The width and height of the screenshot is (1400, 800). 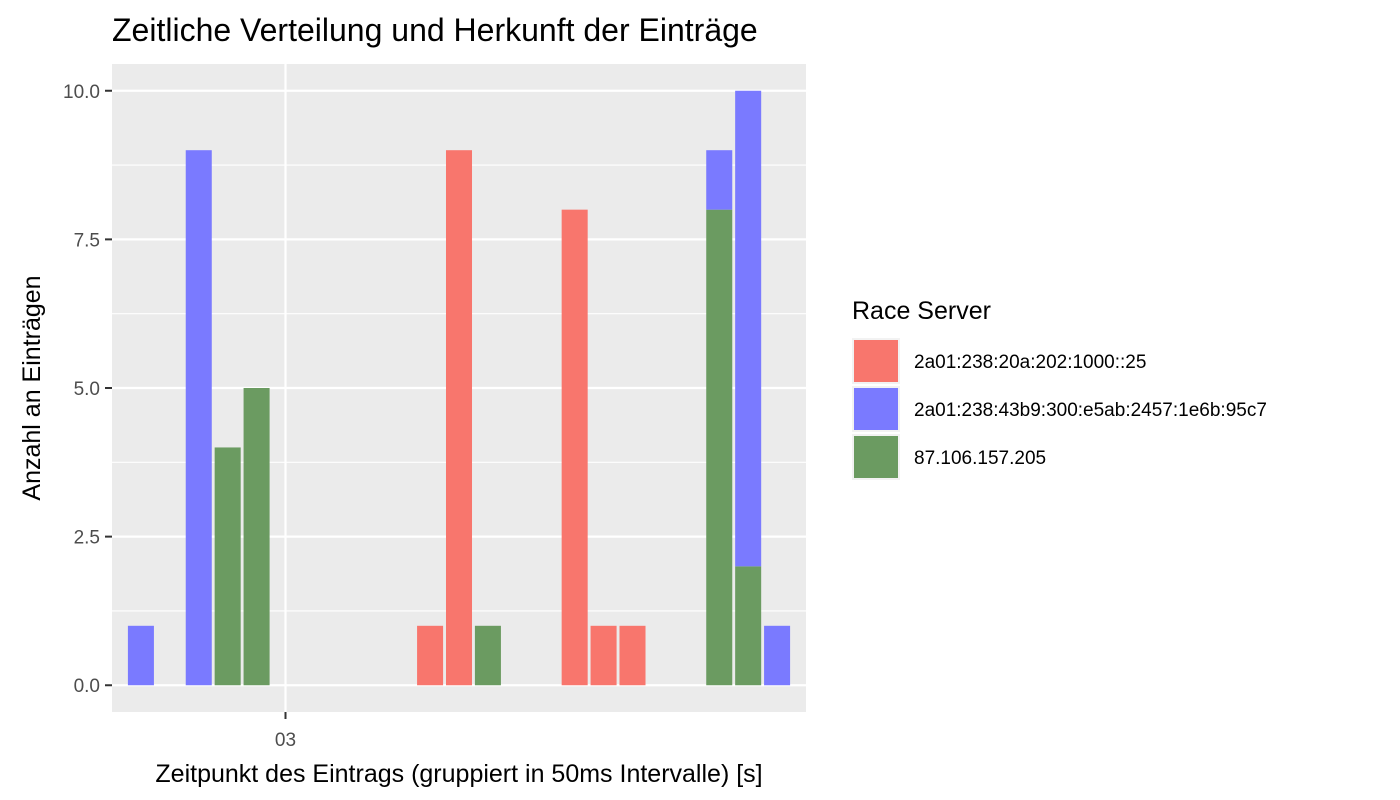 I want to click on y-tick-label: 7.5, so click(x=87, y=240).